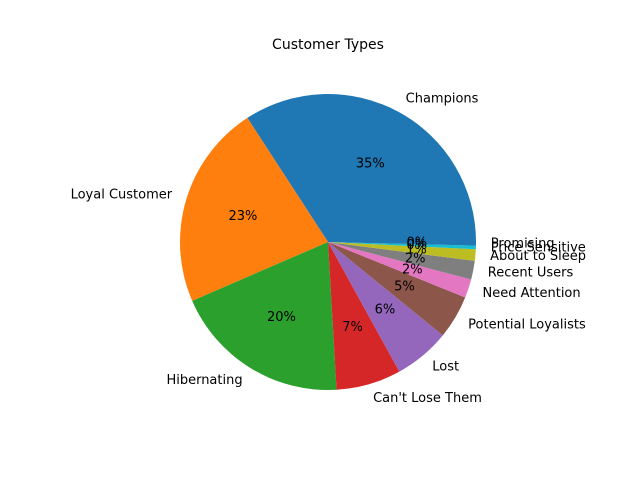 The width and height of the screenshot is (640, 480). What do you see at coordinates (204, 380) in the screenshot?
I see `slice-label: Hibernating` at bounding box center [204, 380].